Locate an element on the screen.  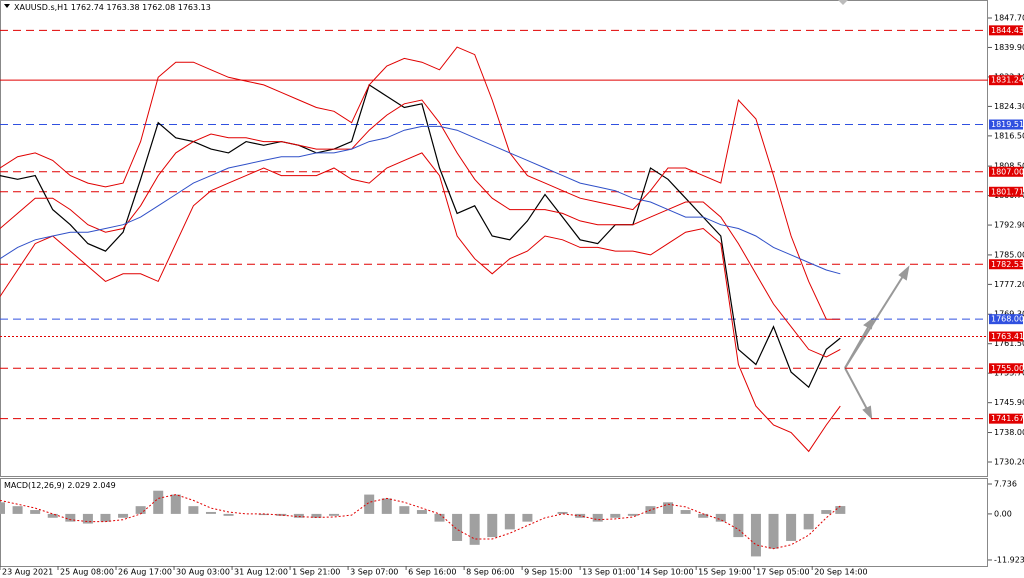
level-label: 1819.51 is located at coordinates (1007, 124).